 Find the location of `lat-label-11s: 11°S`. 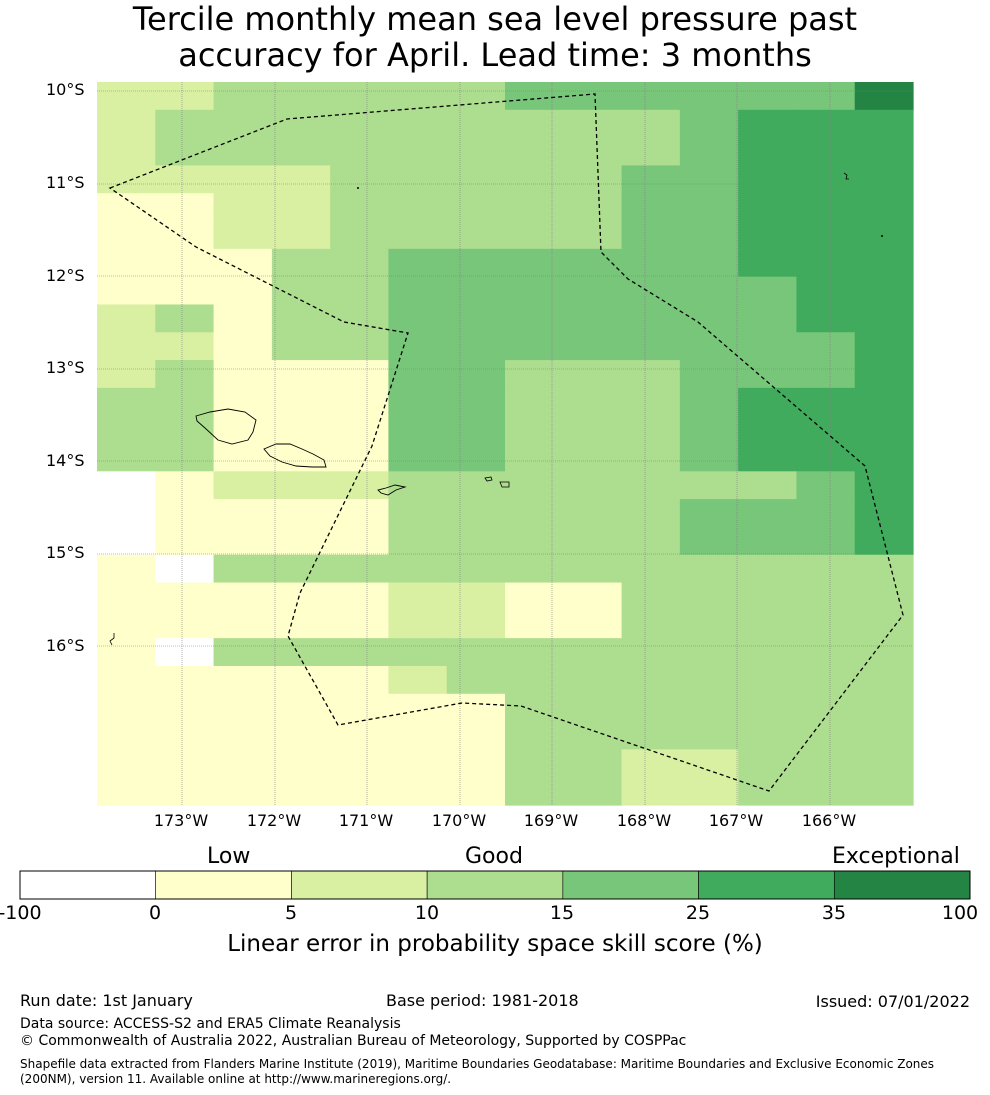

lat-label-11s: 11°S is located at coordinates (65, 182).